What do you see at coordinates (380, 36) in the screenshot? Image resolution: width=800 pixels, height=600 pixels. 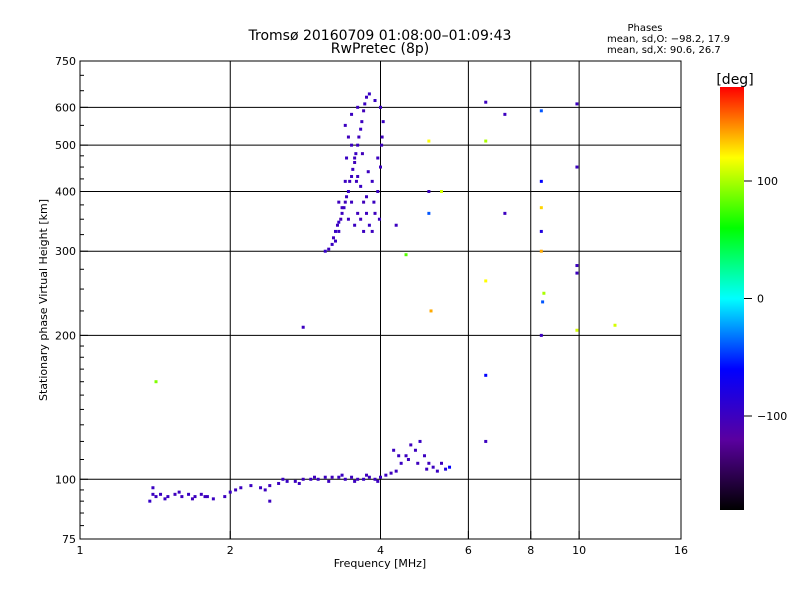 I see `chart-title-line1: Tromsø 20160709 01:08:00–01:09:43` at bounding box center [380, 36].